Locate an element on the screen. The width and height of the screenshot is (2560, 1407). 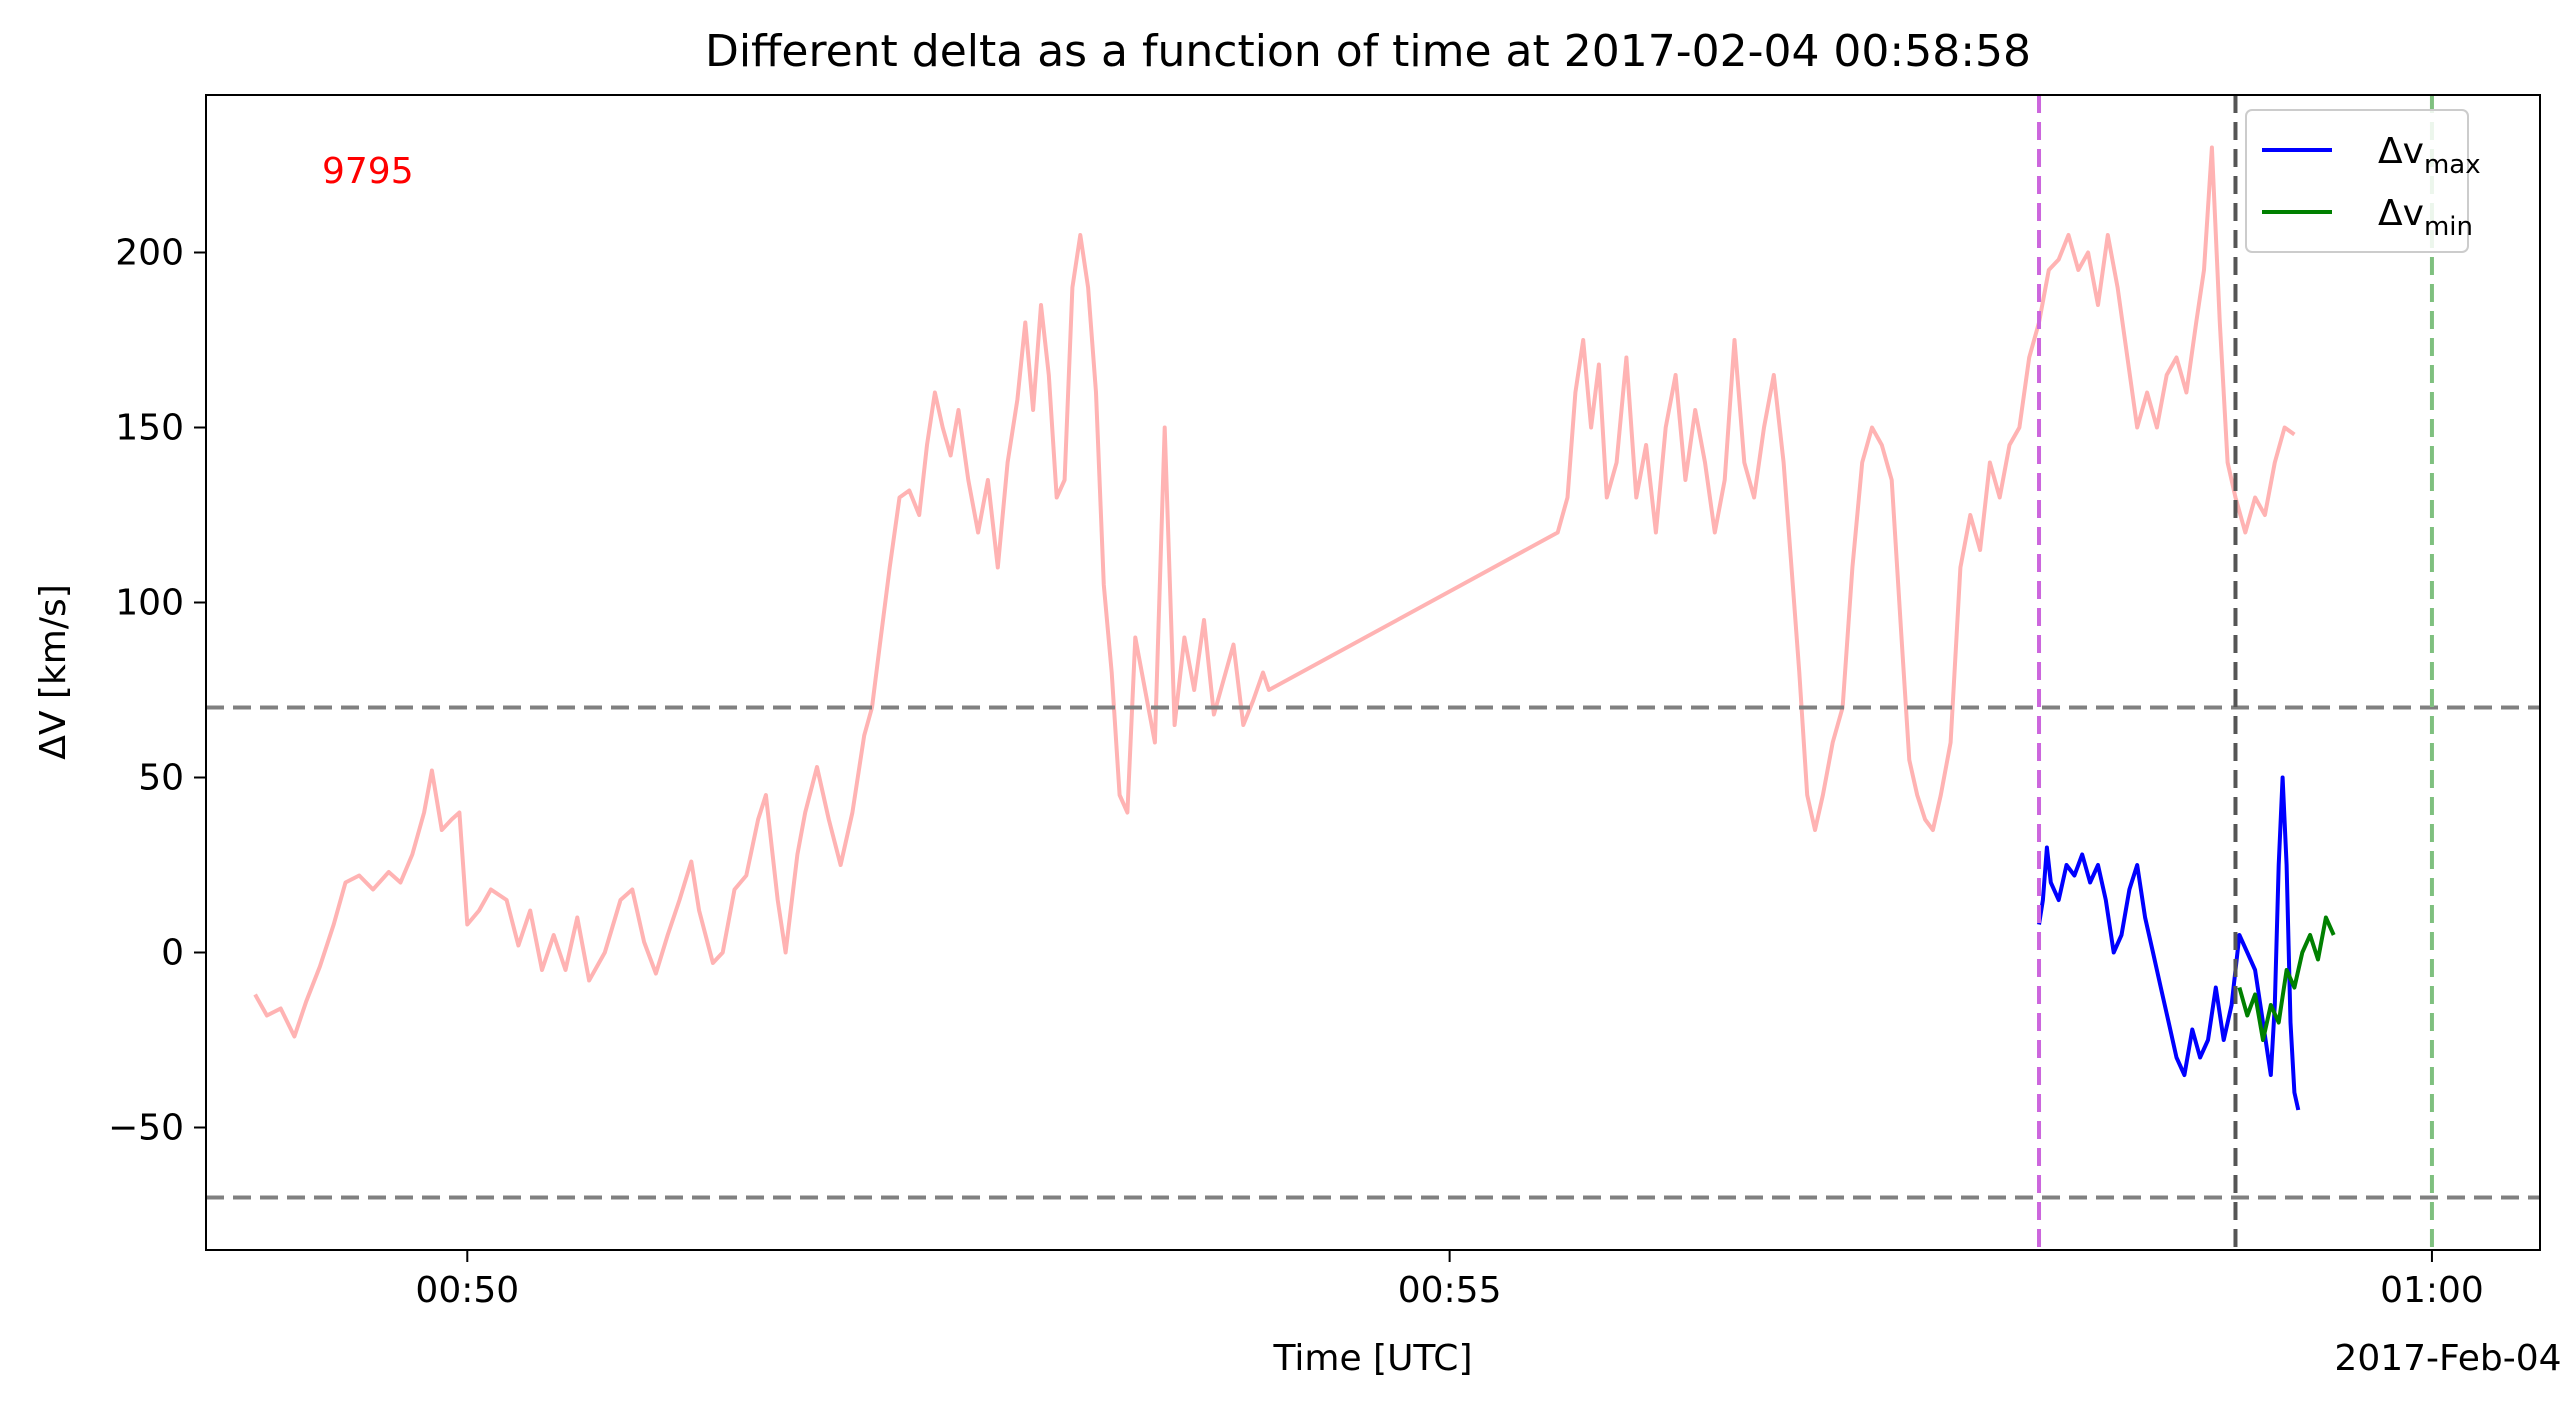
y-tick-label: −50 is located at coordinates (146, 1128).